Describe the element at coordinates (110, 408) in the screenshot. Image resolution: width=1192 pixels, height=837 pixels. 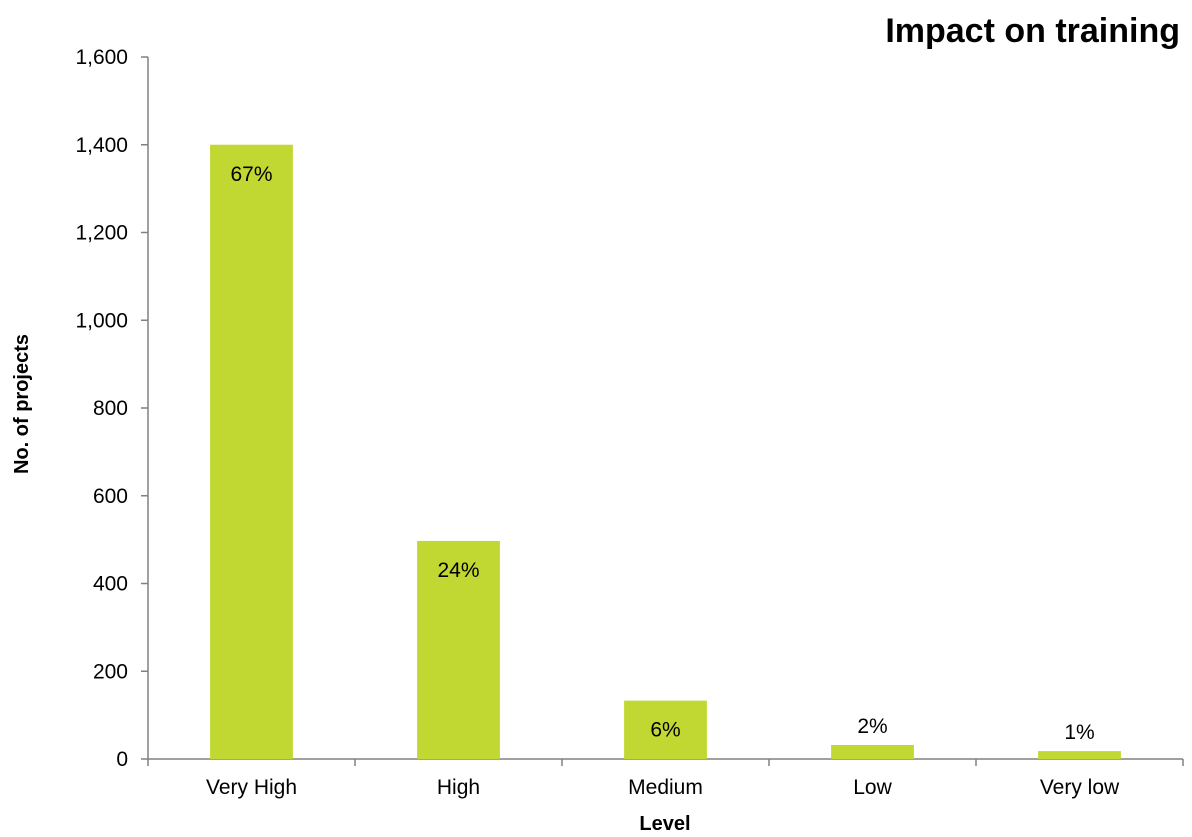
I see `y-tick-label: 800` at that location.